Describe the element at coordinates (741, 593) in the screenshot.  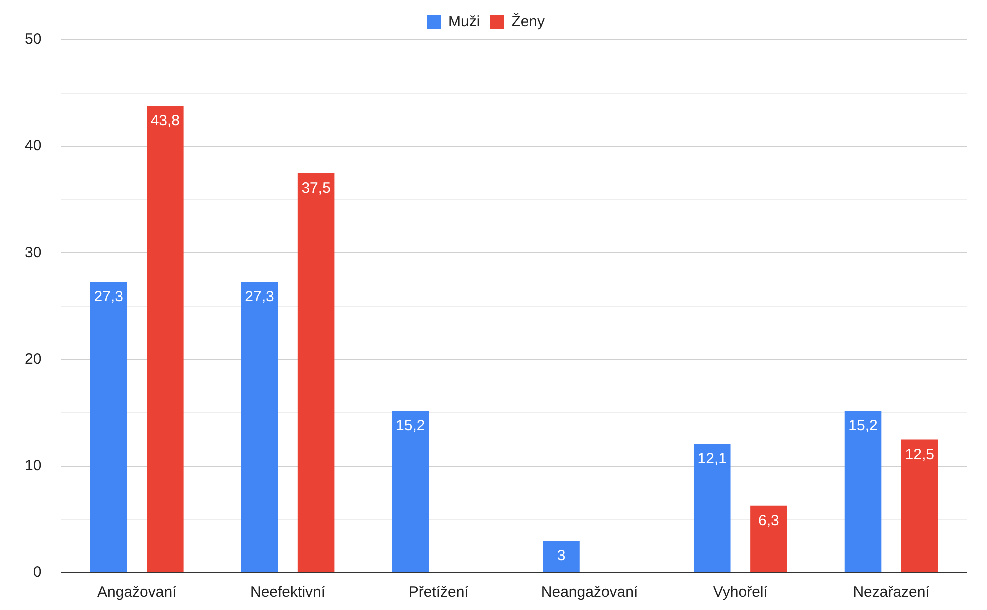
I see `x-tick-label: Vyhořelí` at that location.